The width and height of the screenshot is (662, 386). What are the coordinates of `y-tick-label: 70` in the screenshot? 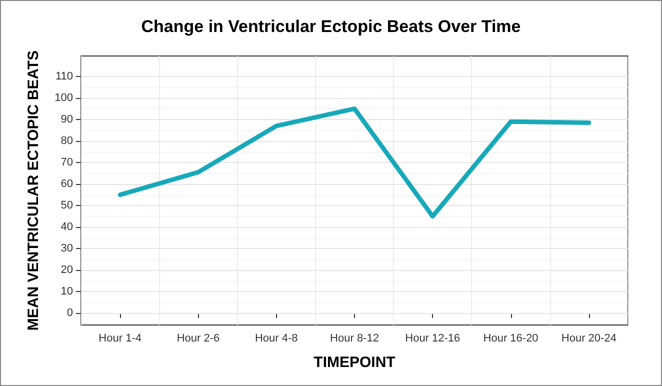 It's located at (66, 162).